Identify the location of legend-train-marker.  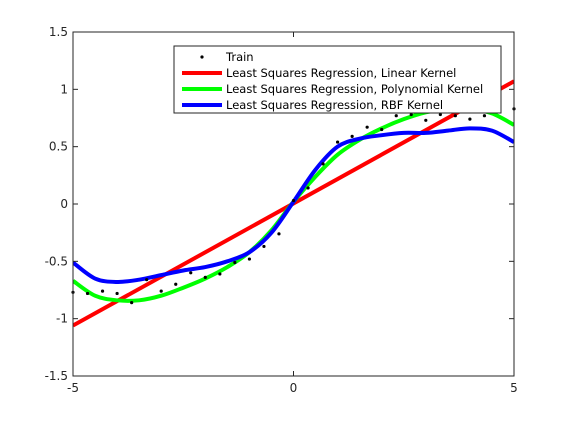
(202, 57).